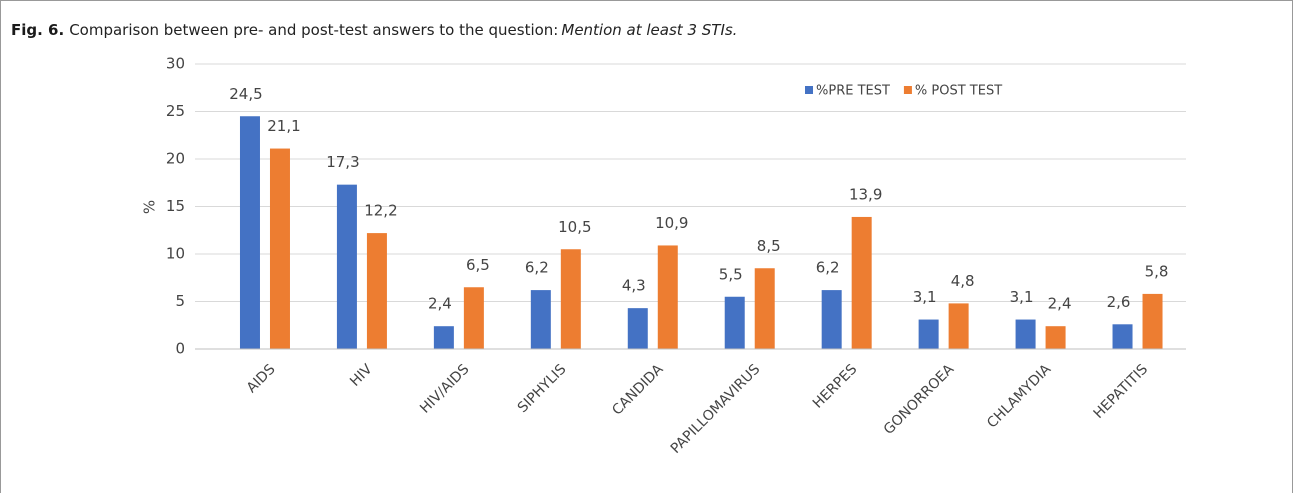 The width and height of the screenshot is (1295, 493). What do you see at coordinates (634, 286) in the screenshot?
I see `value-label: 4,3` at bounding box center [634, 286].